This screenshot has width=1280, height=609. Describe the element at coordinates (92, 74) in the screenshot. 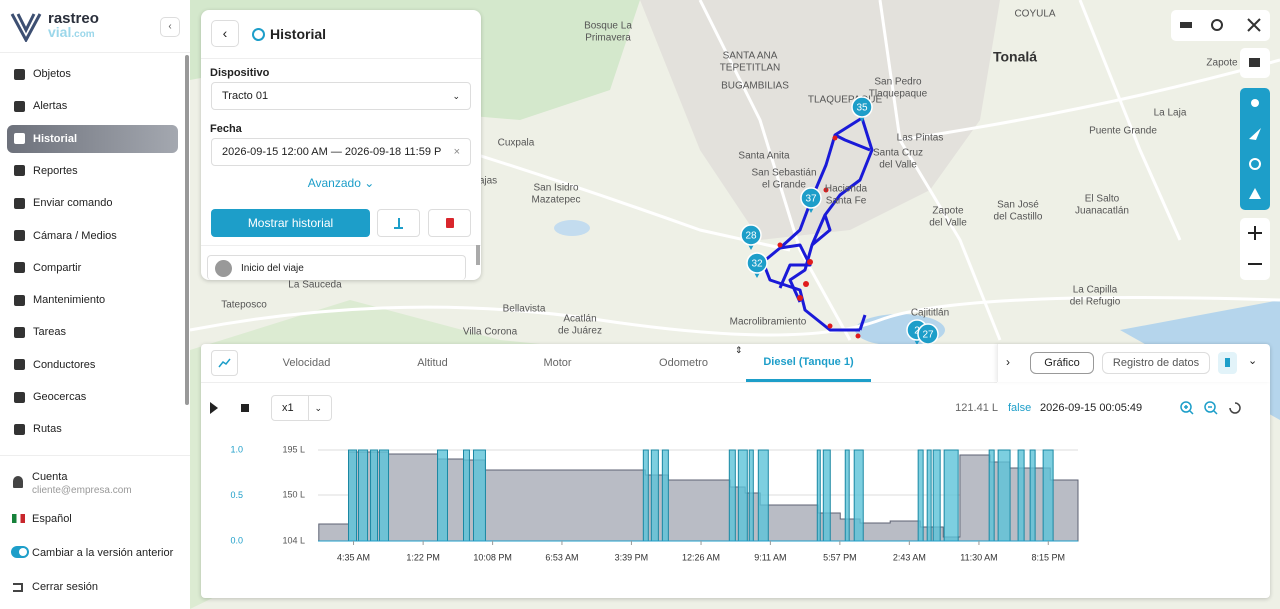

I see `menu-item: Objetos` at that location.